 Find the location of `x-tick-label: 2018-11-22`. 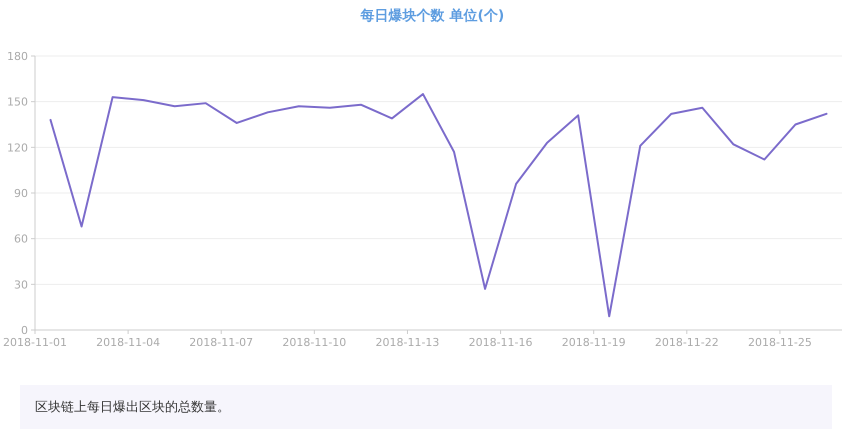

x-tick-label: 2018-11-22 is located at coordinates (686, 342).